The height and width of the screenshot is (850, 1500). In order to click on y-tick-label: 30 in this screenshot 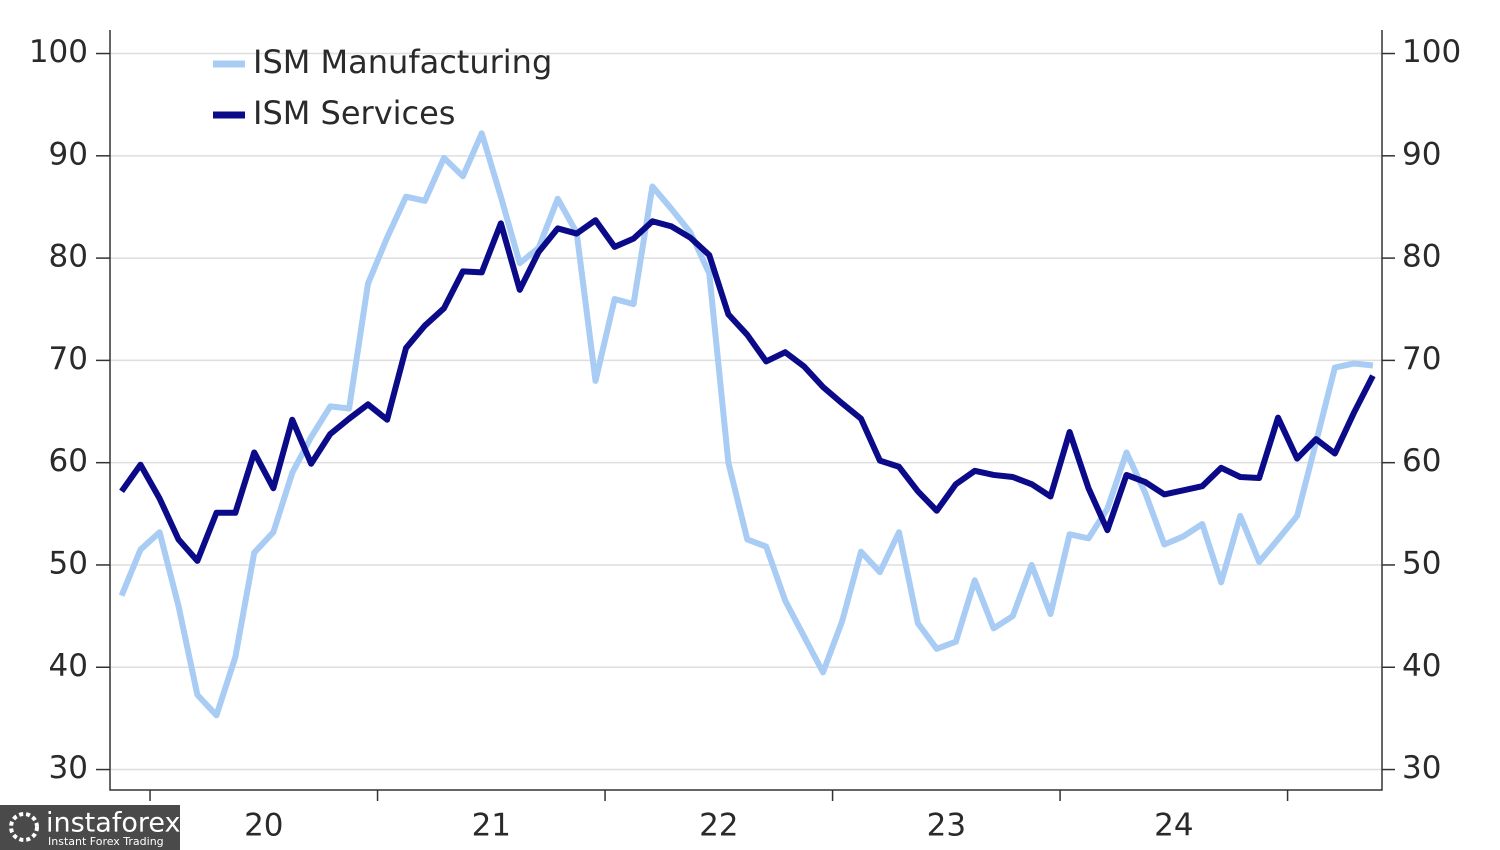, I will do `click(68, 768)`.